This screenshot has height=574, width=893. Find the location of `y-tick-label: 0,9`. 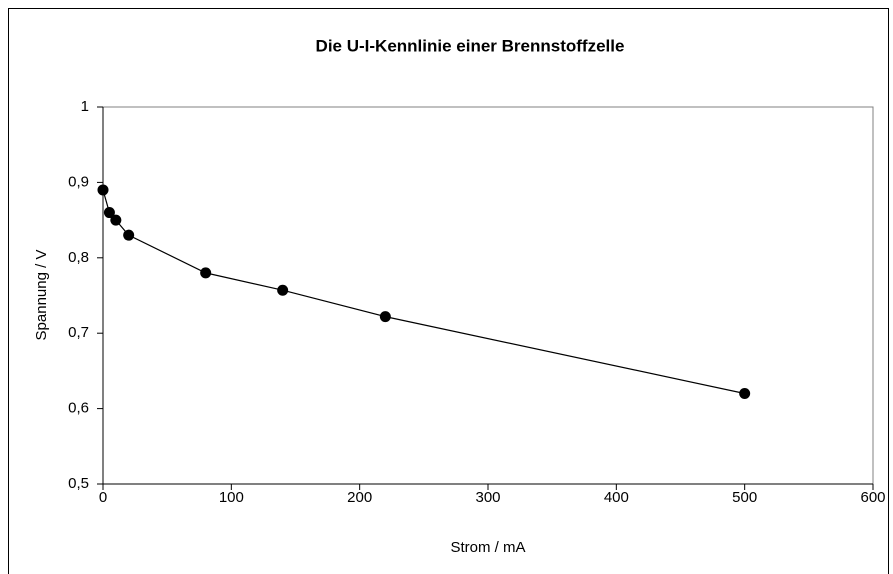

y-tick-label: 0,9 is located at coordinates (78, 181).